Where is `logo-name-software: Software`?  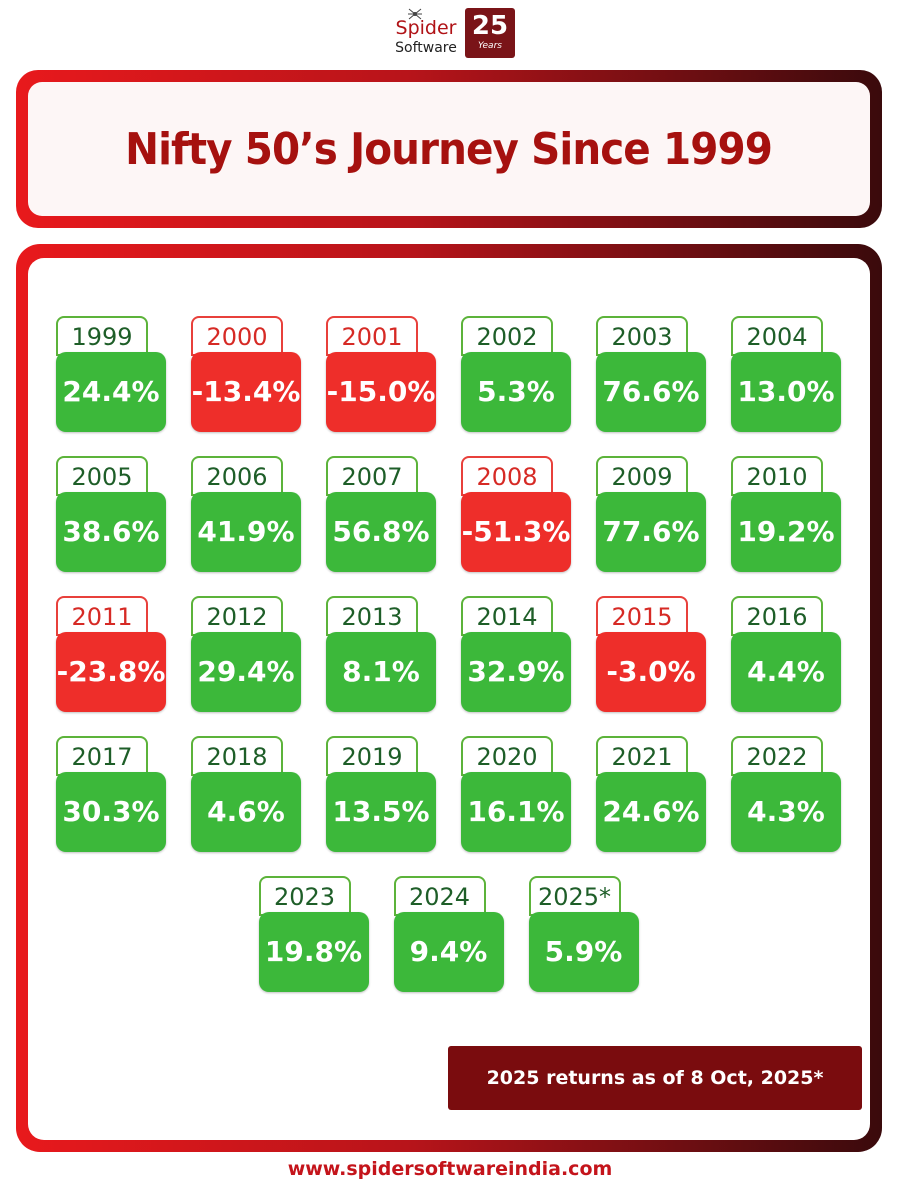
logo-name-software: Software is located at coordinates (426, 48).